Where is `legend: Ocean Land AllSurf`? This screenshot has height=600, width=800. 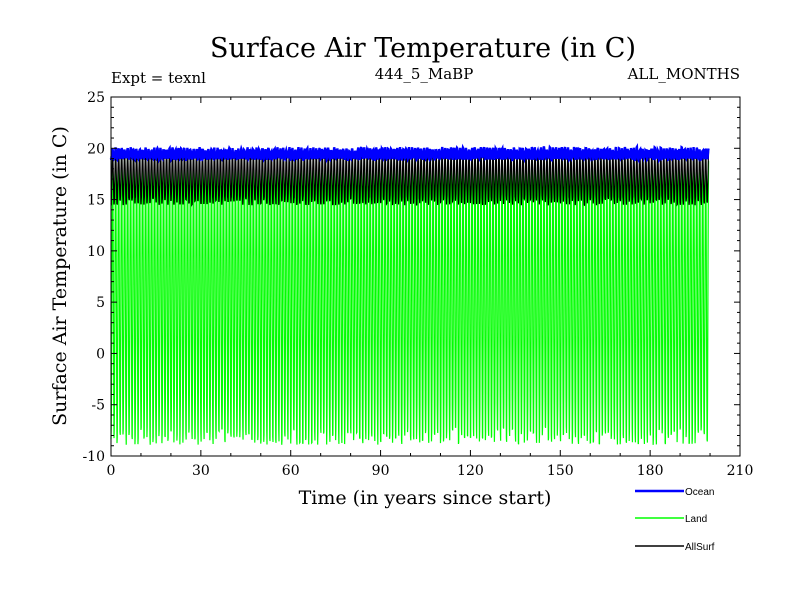 legend: Ocean Land AllSurf is located at coordinates (675, 520).